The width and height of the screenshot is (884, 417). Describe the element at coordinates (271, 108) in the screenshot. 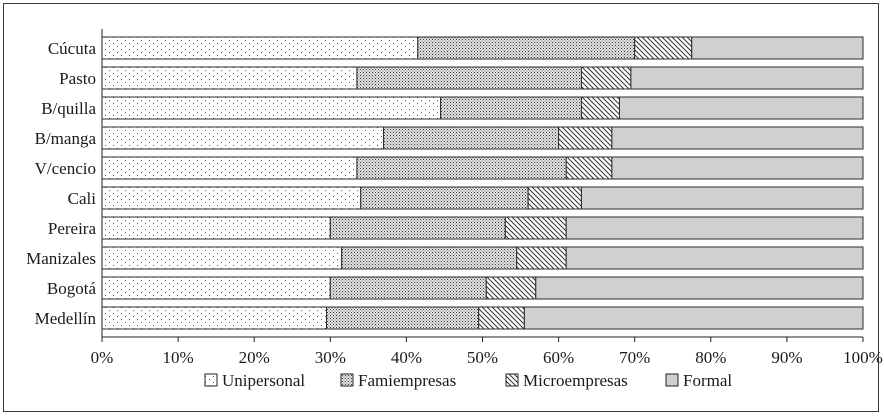

I see `bar-b-quilla-unipersonal` at that location.